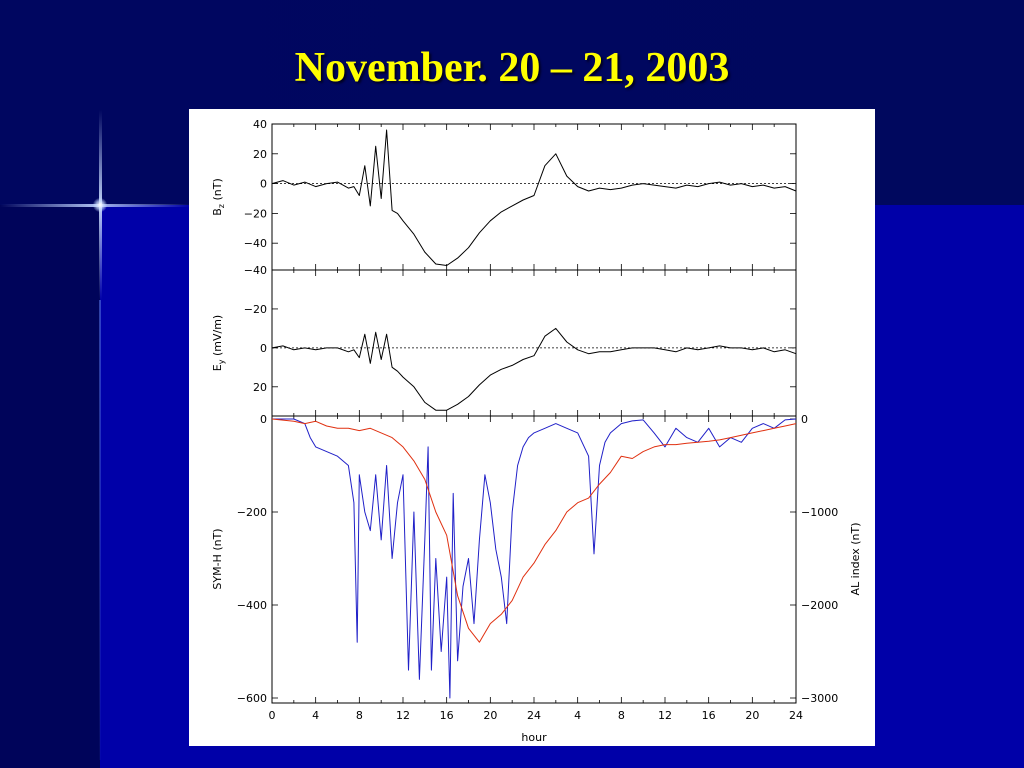 Image resolution: width=1024 pixels, height=768 pixels. What do you see at coordinates (50, 486) in the screenshot?
I see `background-left-band` at bounding box center [50, 486].